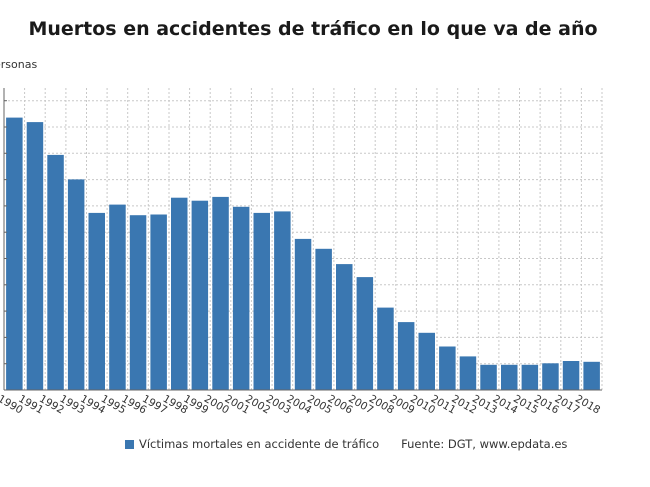  I want to click on bar-1992, so click(55, 272).